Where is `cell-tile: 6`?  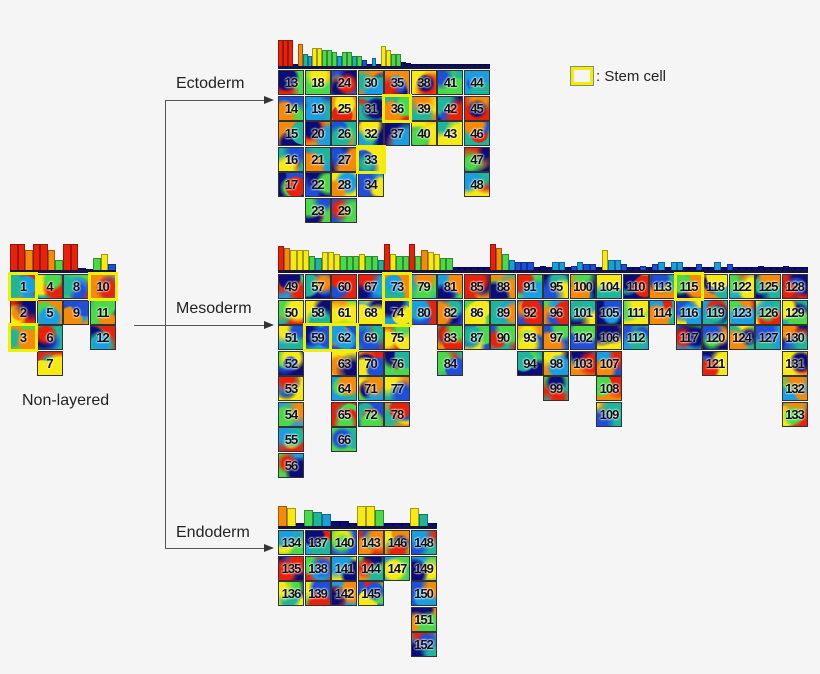 cell-tile: 6 is located at coordinates (49, 337).